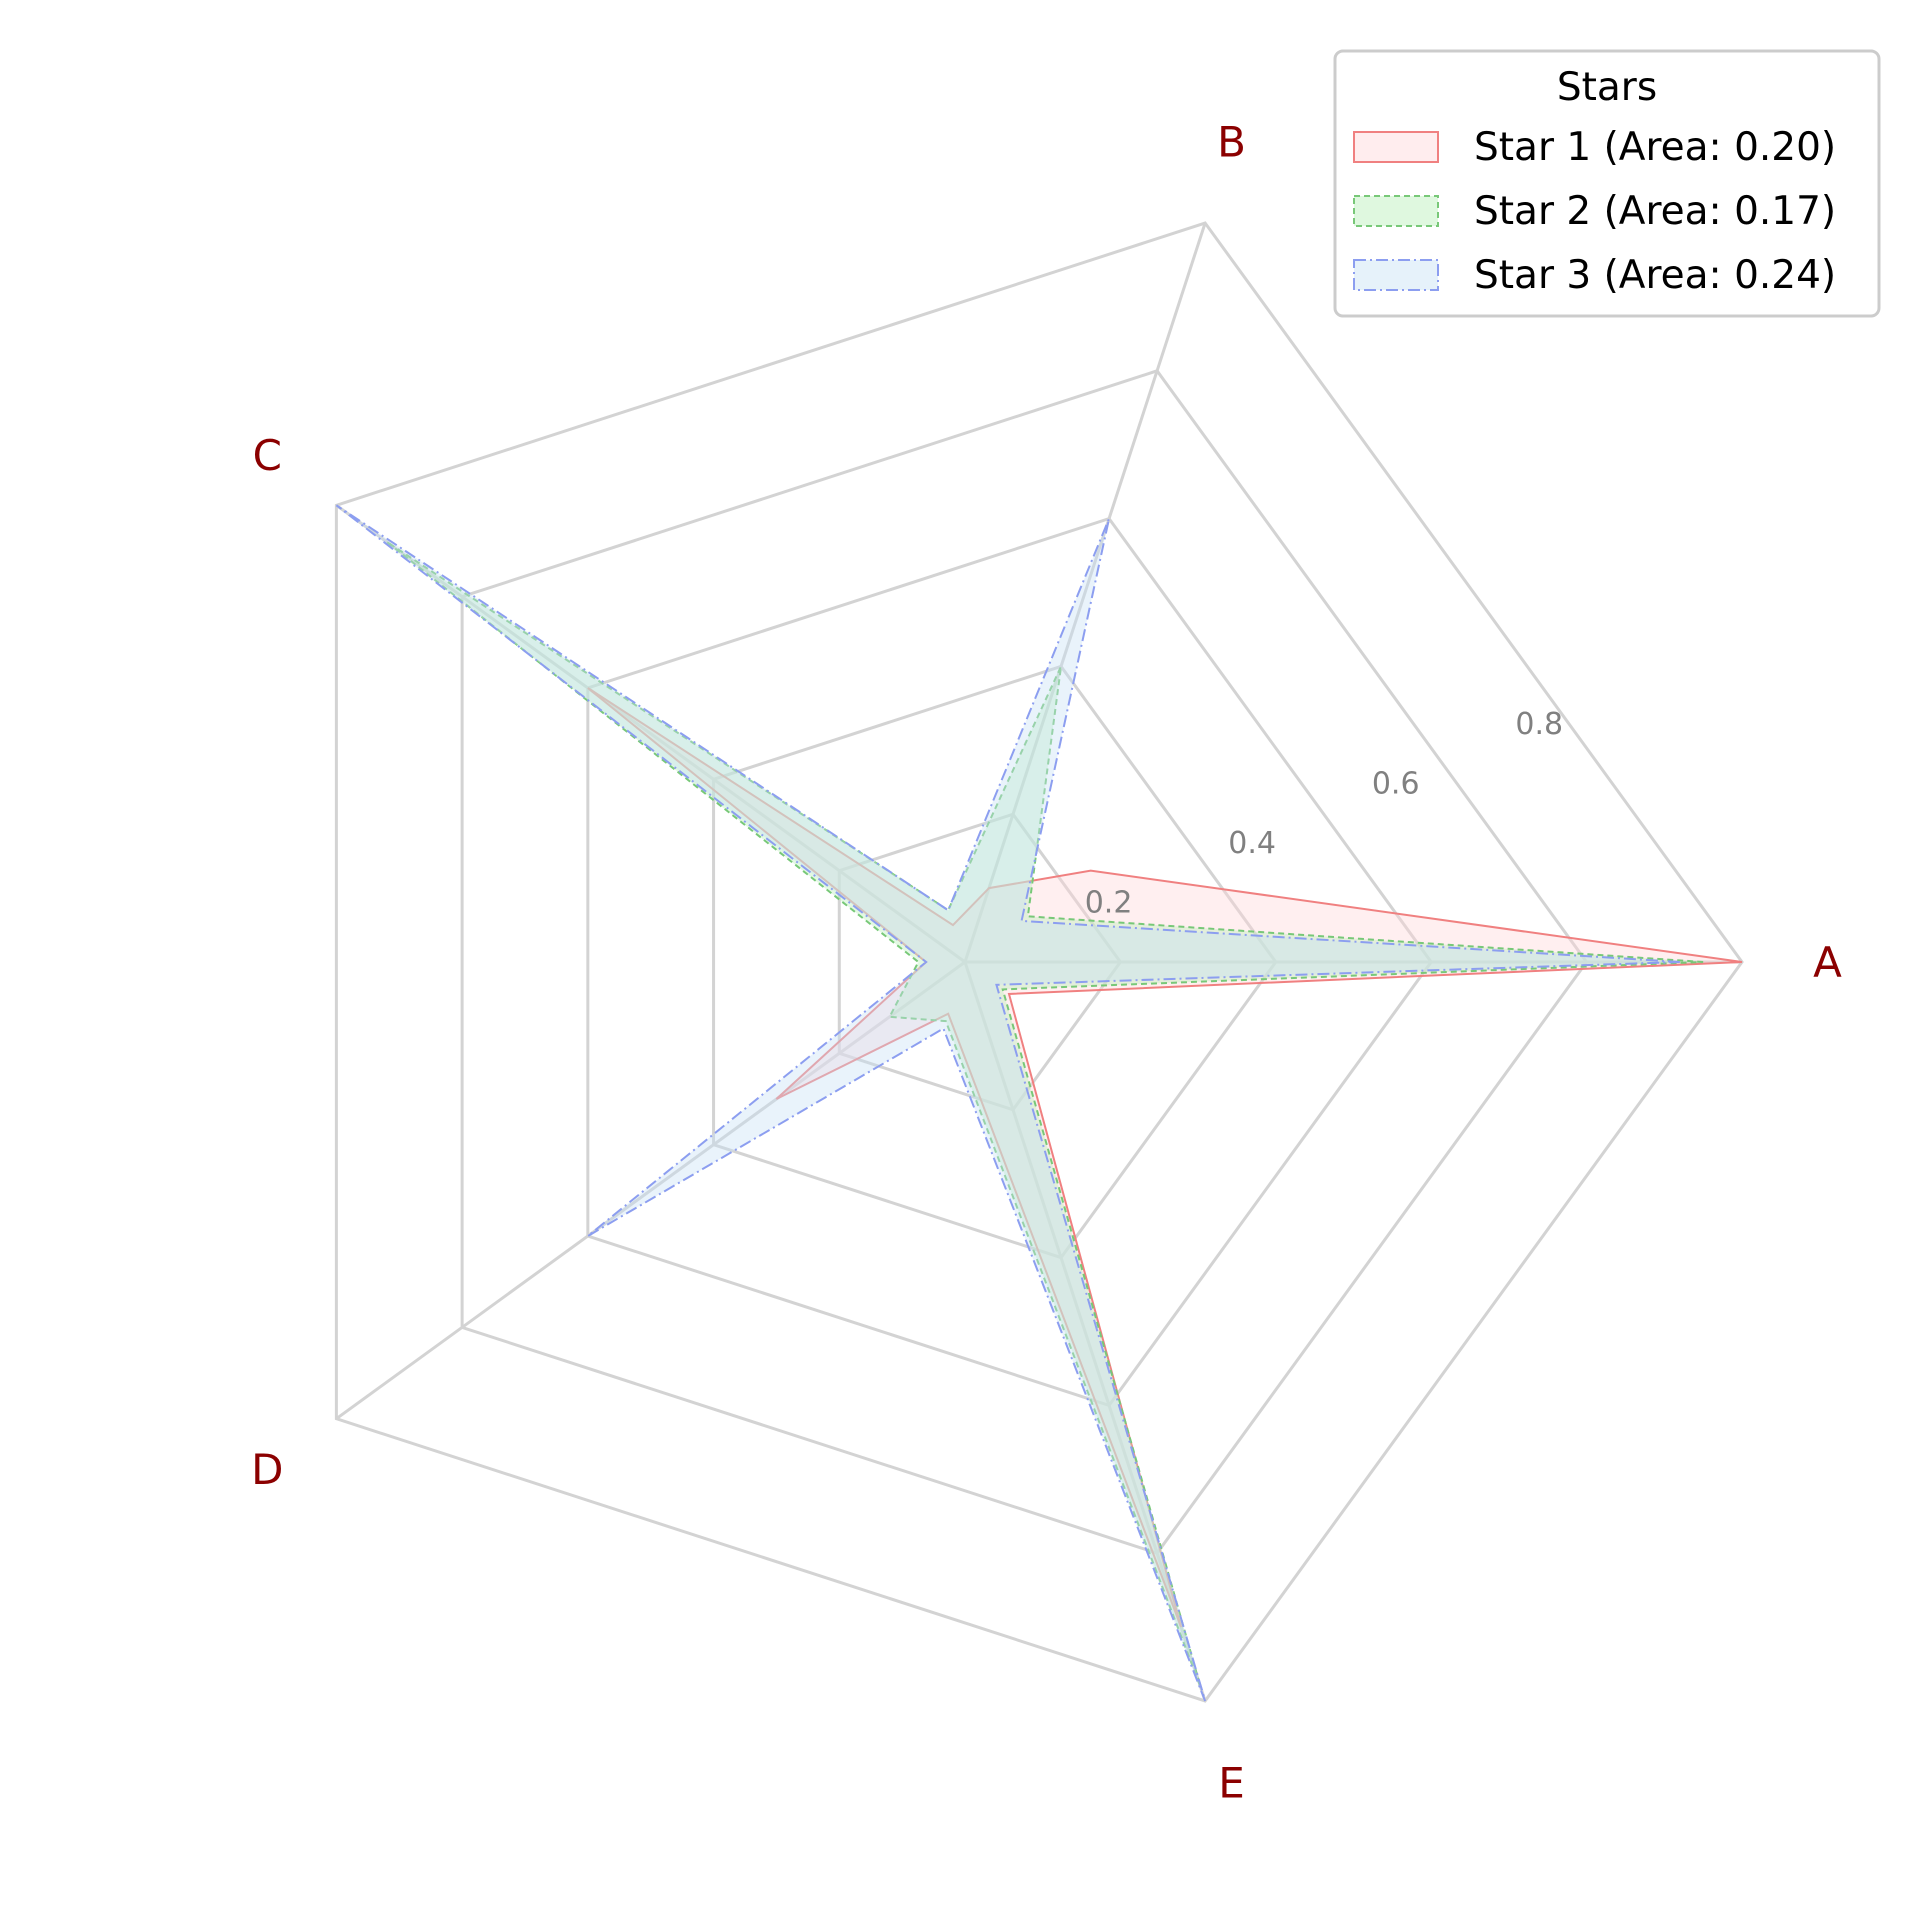 This screenshot has height=1911, width=1908. I want to click on axis-label-B: B, so click(1231, 142).